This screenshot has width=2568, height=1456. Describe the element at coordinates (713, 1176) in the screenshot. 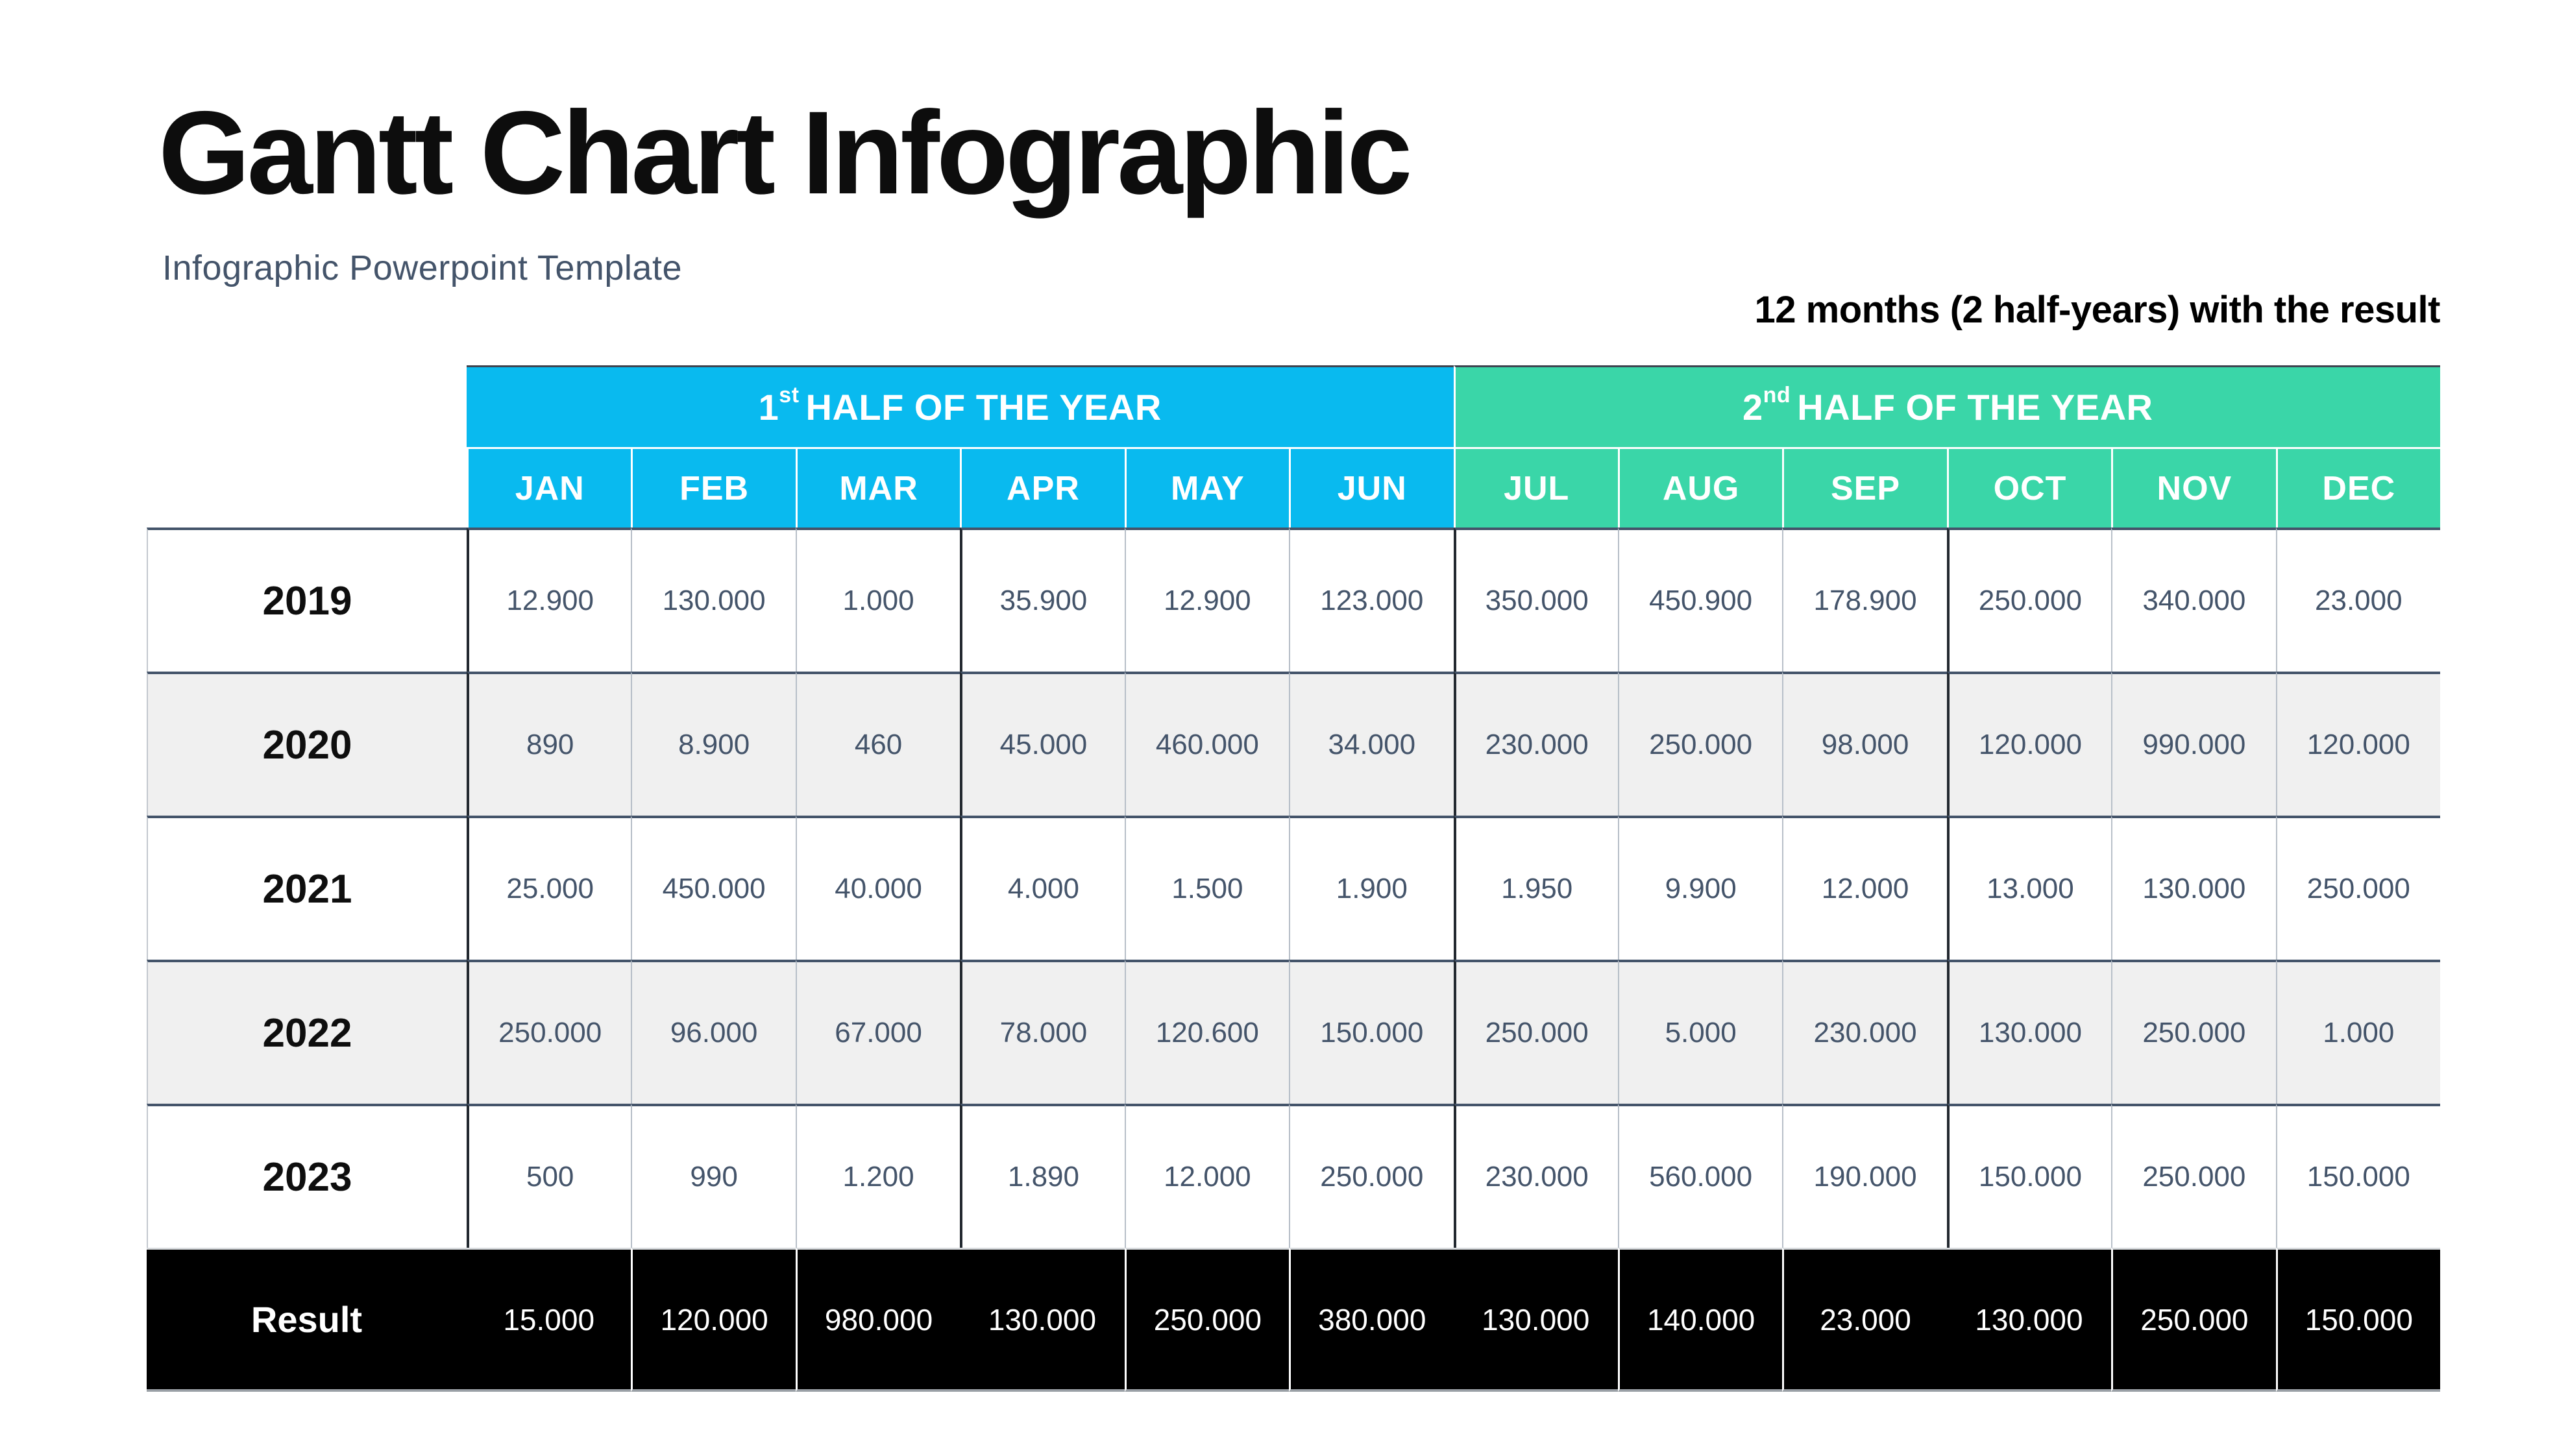

I see `value-cell: 990` at that location.